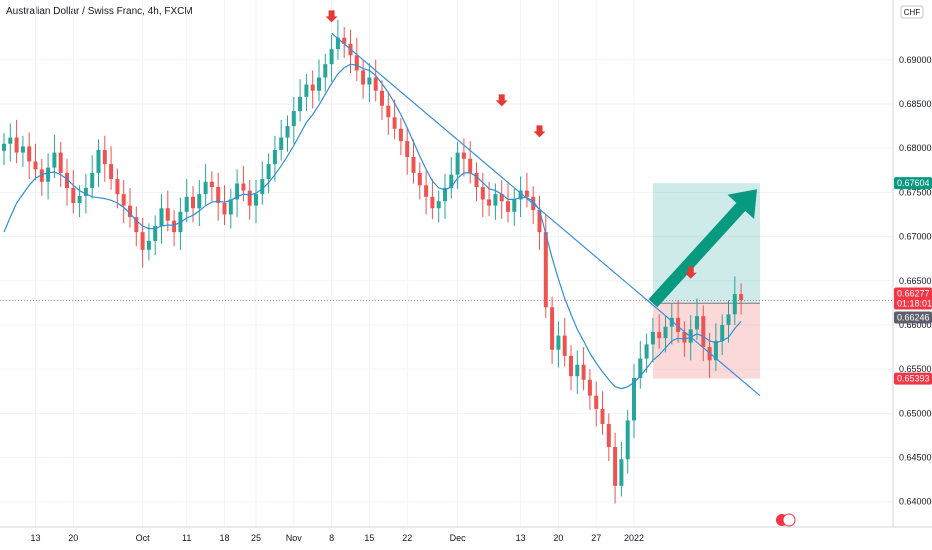 This screenshot has width=932, height=550. Describe the element at coordinates (256, 538) in the screenshot. I see `x-tick-label: 25` at that location.